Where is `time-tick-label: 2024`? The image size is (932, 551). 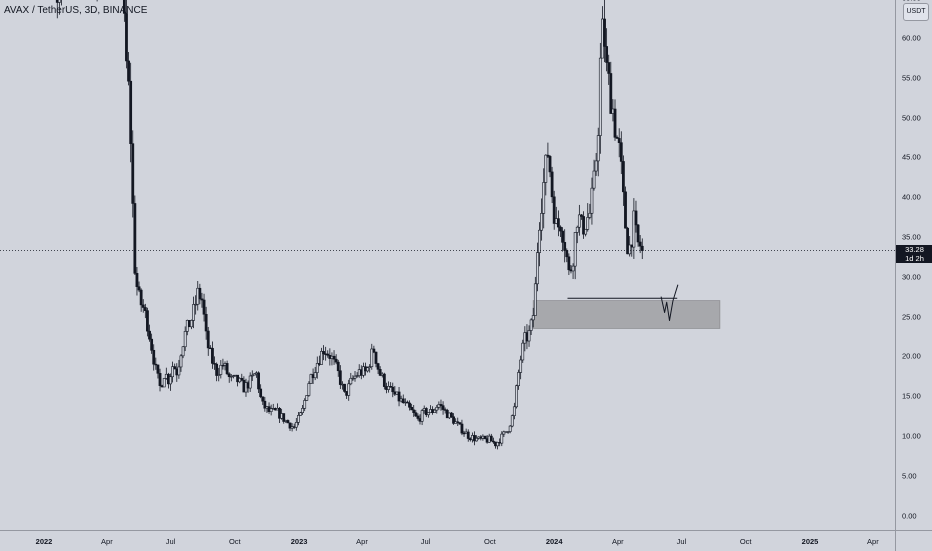 time-tick-label: 2024 is located at coordinates (554, 541).